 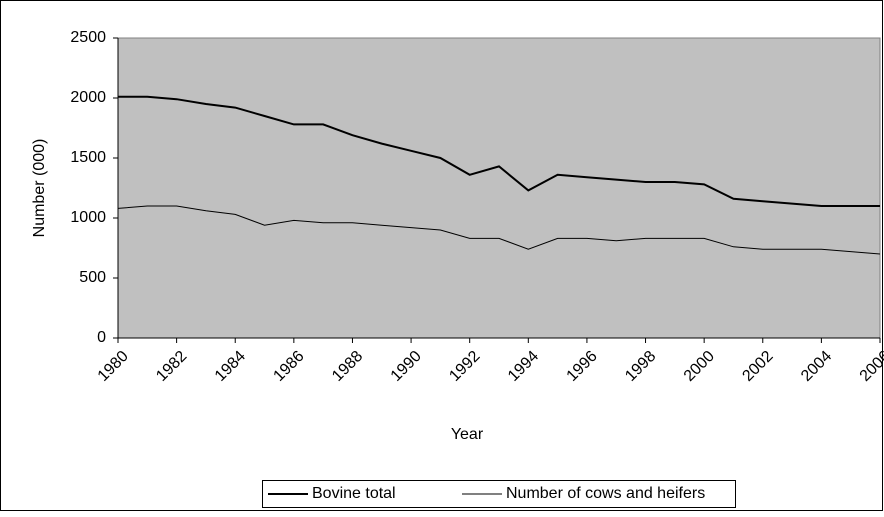 I want to click on y-tick-label: 1500, so click(x=88, y=157).